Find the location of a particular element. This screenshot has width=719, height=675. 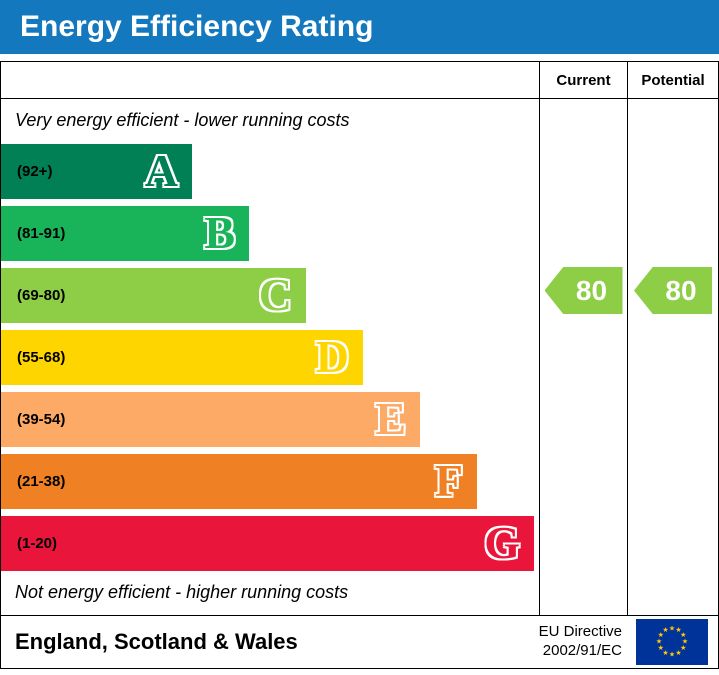

region-label: England, Scotland & Wales is located at coordinates (156, 641).